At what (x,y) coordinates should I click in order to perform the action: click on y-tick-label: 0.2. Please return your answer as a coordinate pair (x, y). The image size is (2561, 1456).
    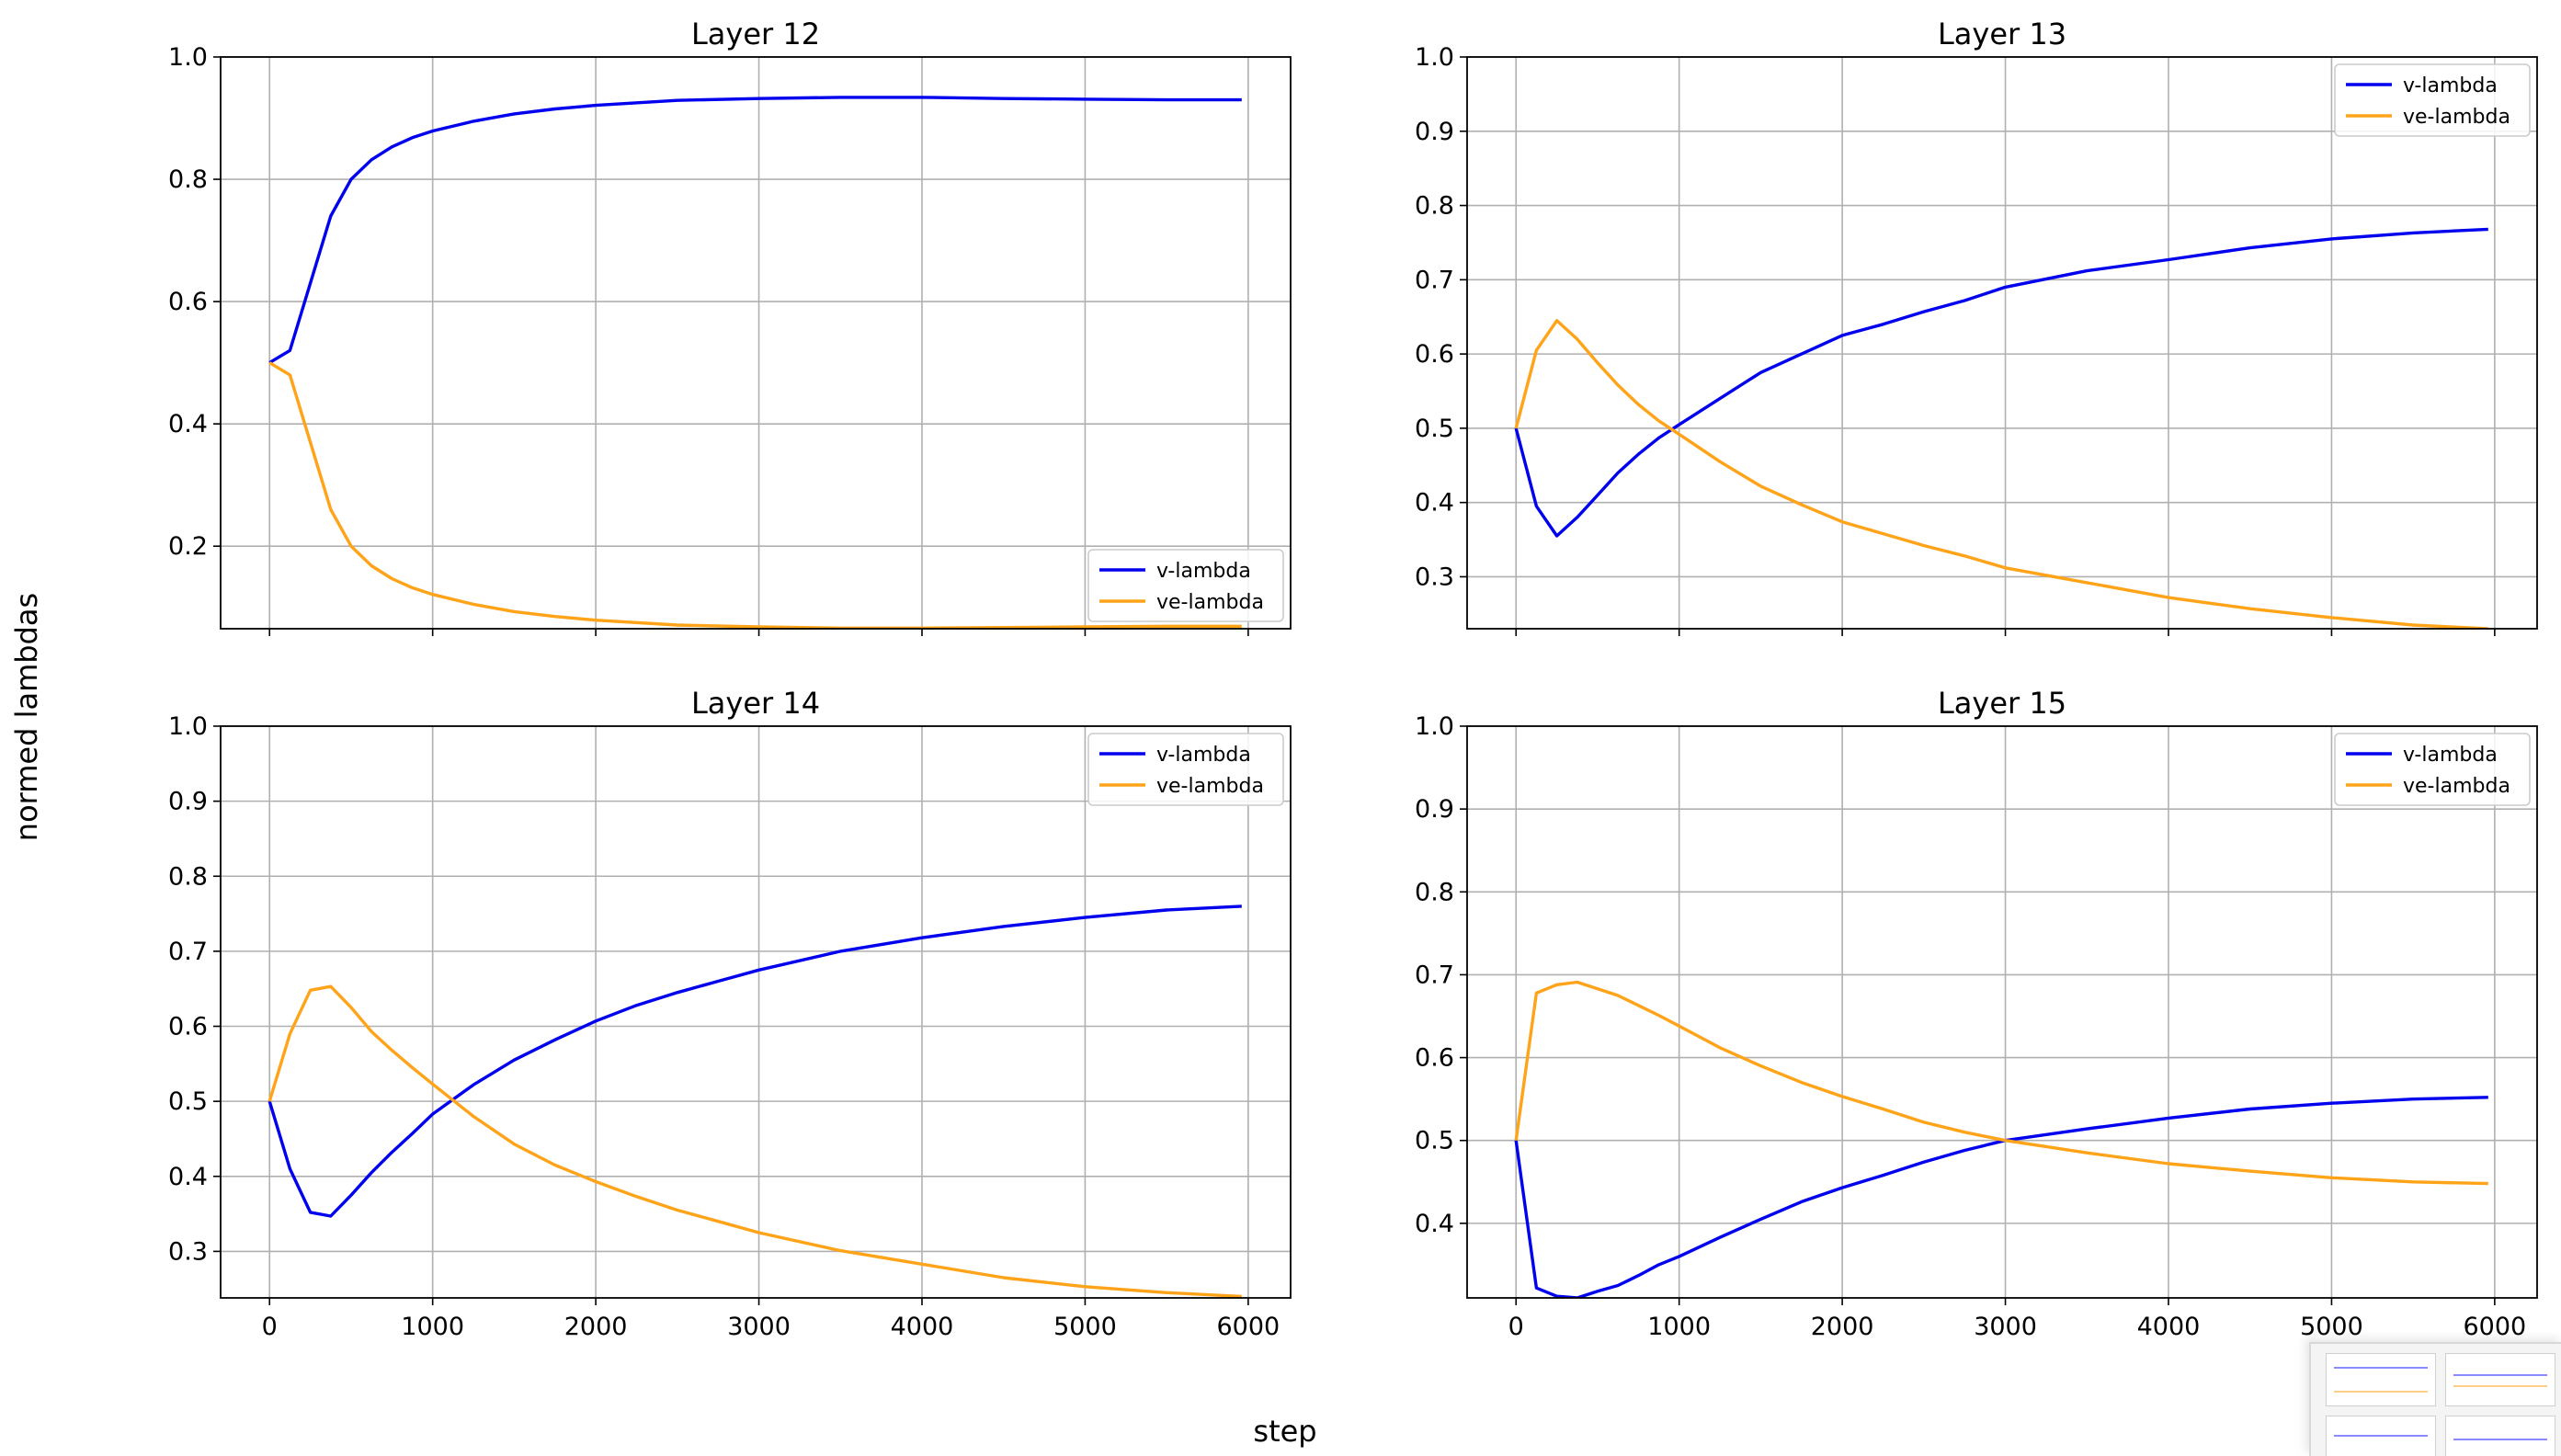
    Looking at the image, I should click on (188, 546).